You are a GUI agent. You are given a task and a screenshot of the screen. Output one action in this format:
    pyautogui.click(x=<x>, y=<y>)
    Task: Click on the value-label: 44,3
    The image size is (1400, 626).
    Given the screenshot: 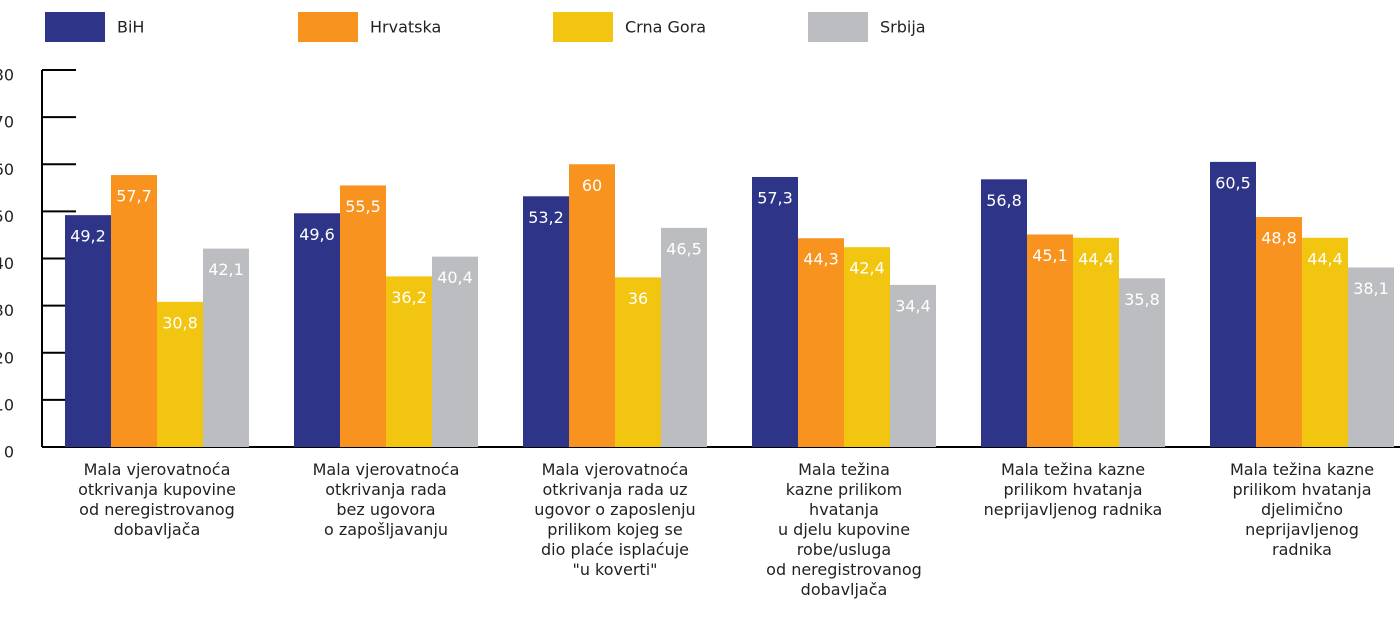 What is the action you would take?
    pyautogui.click(x=821, y=259)
    